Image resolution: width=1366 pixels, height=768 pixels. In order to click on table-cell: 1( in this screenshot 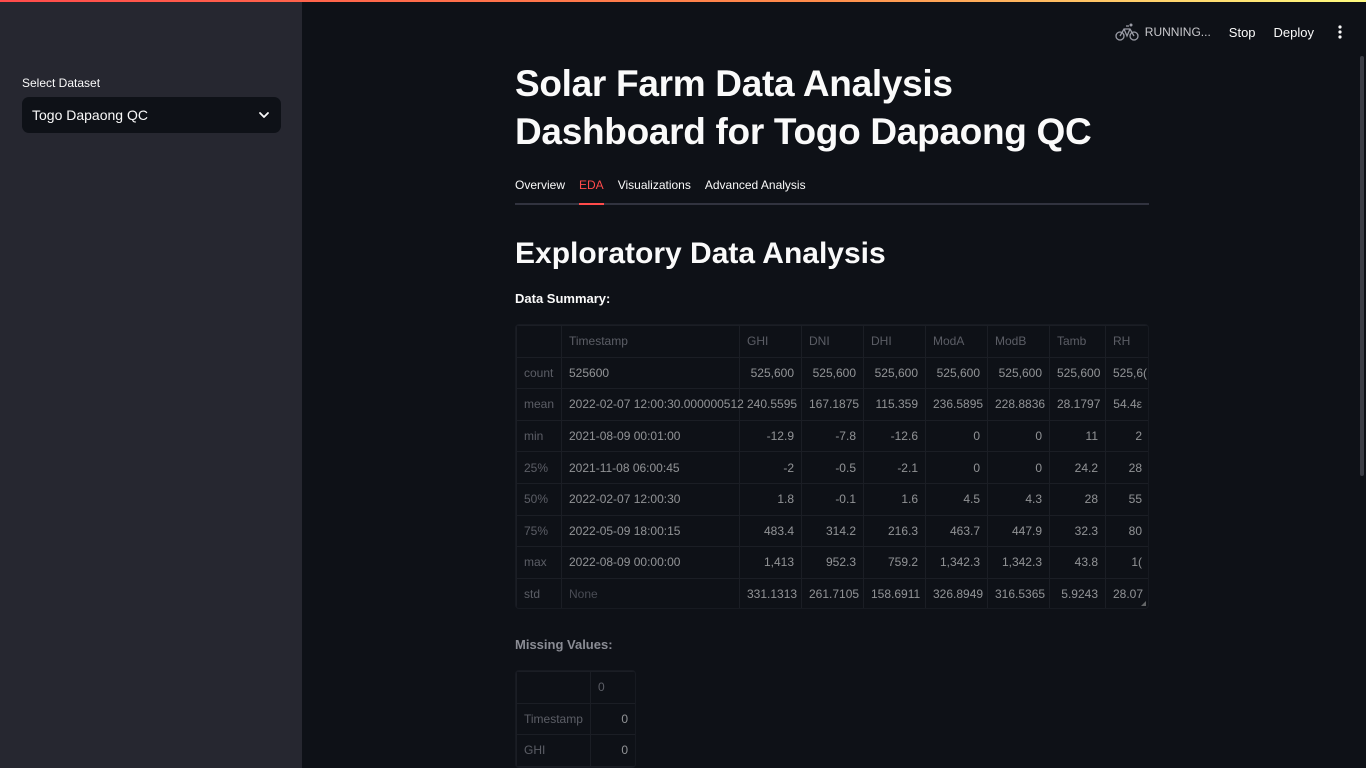, I will do `click(1126, 562)`.